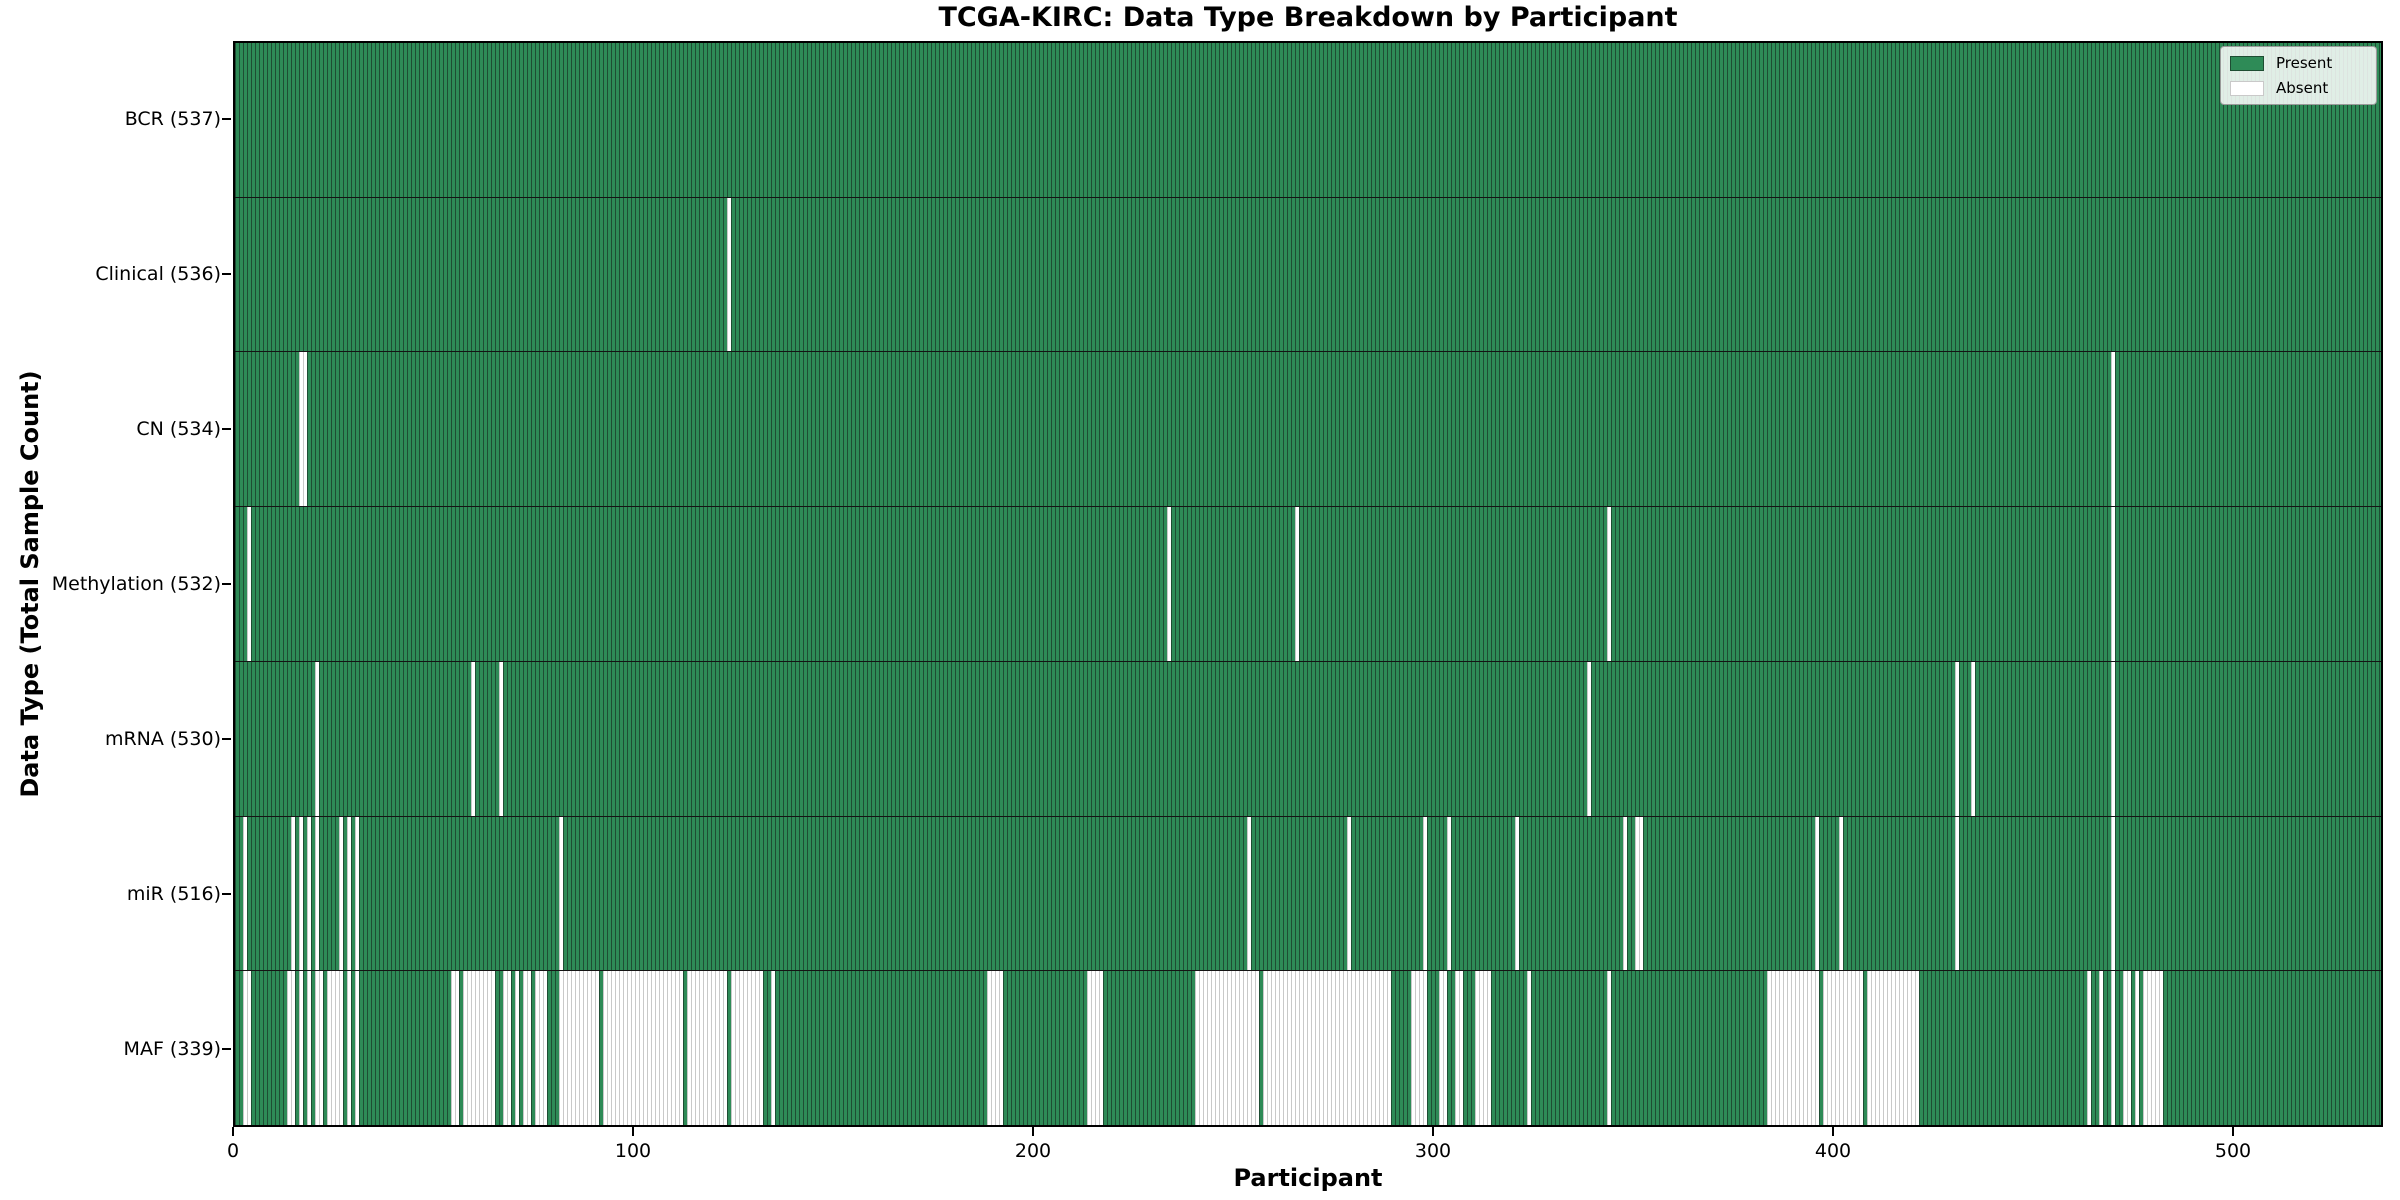 The height and width of the screenshot is (1200, 2400). What do you see at coordinates (1433, 1151) in the screenshot?
I see `x-tick-label-300: 300` at bounding box center [1433, 1151].